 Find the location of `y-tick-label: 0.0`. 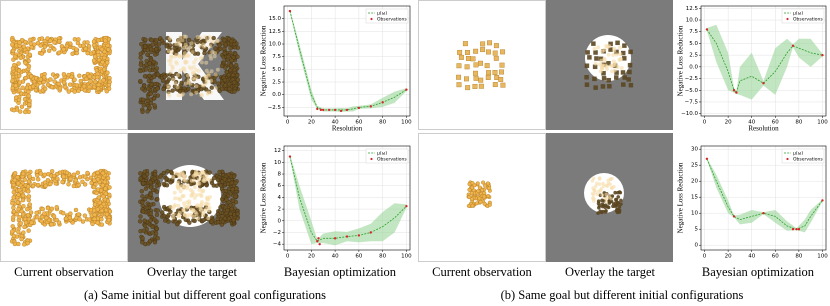

y-tick-label: 0.0 is located at coordinates (276, 95).